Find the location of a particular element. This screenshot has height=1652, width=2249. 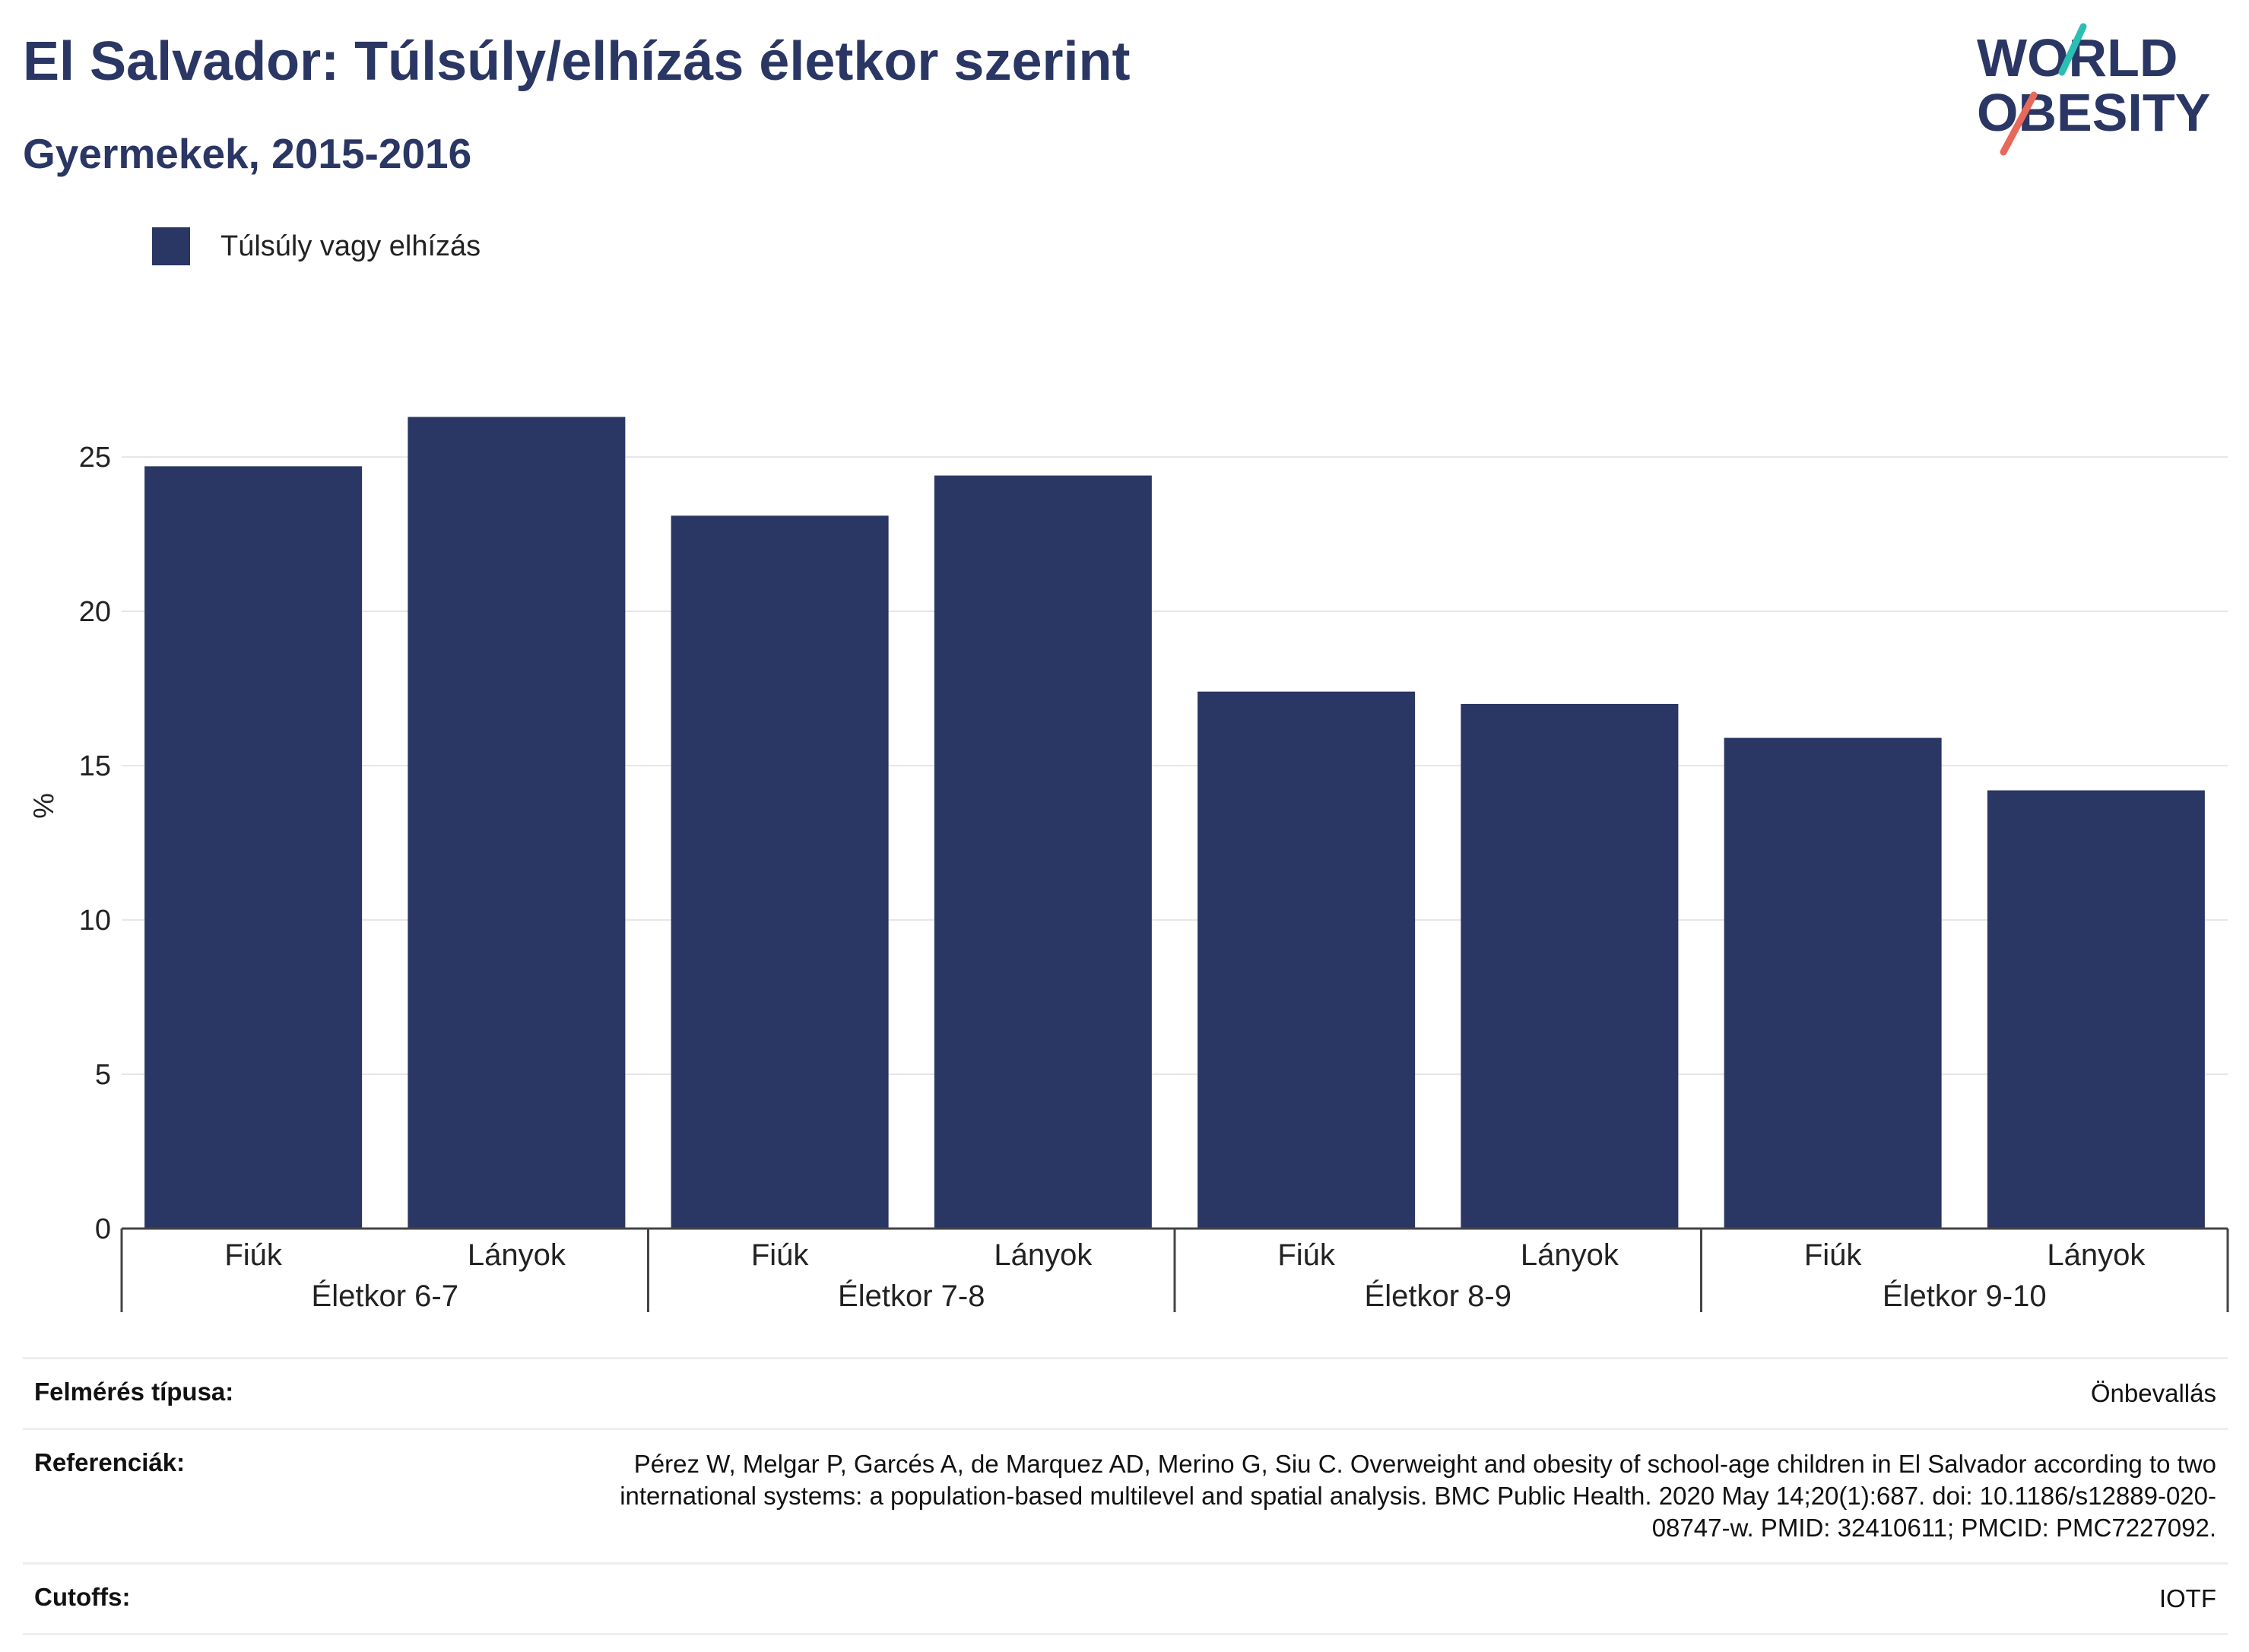

legend: Túlsúly vagy elhízás is located at coordinates (316, 246).